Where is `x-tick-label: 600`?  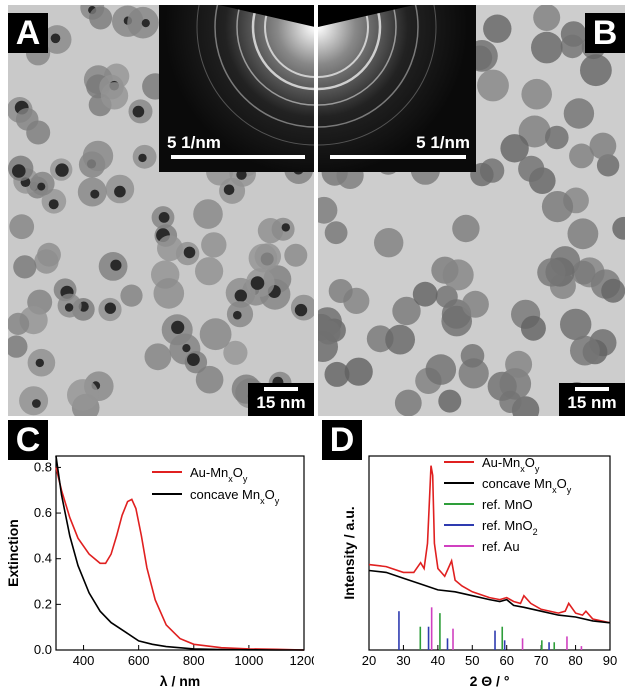 x-tick-label: 600 is located at coordinates (139, 660).